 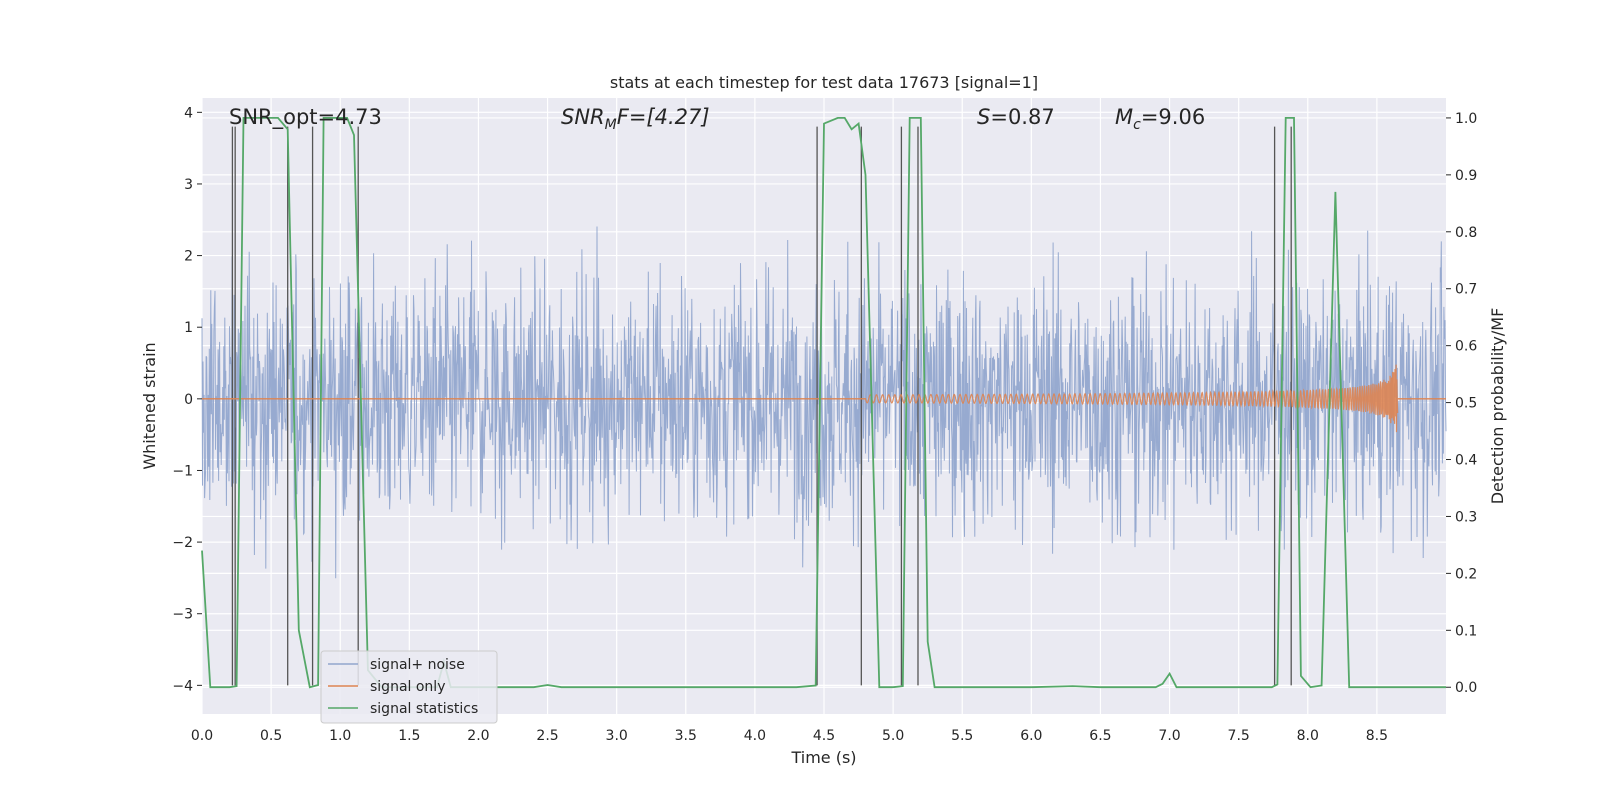 What do you see at coordinates (893, 736) in the screenshot?
I see `x-tick-label: 5.0` at bounding box center [893, 736].